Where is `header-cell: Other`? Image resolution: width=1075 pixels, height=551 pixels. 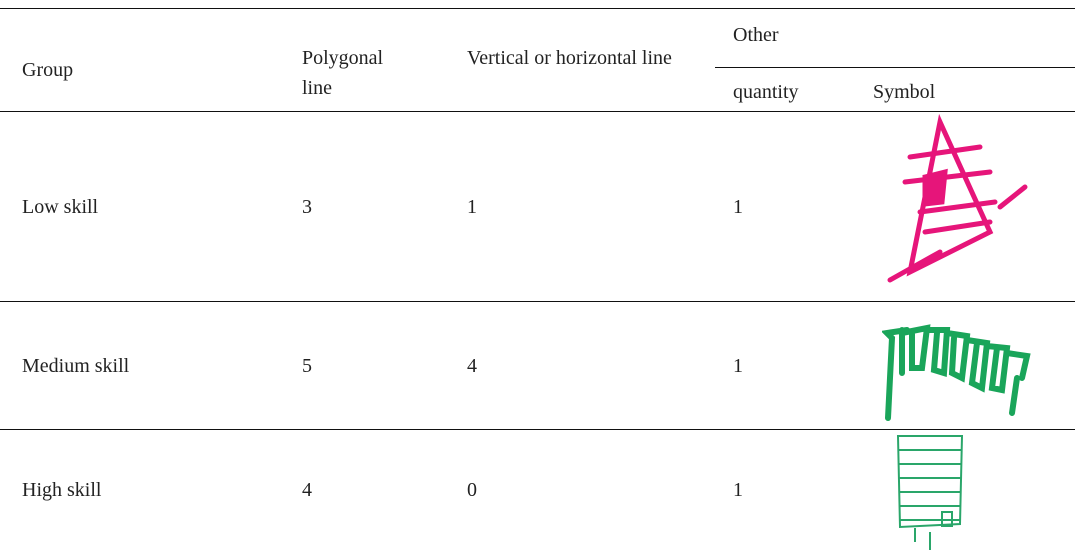 header-cell: Other is located at coordinates (756, 35).